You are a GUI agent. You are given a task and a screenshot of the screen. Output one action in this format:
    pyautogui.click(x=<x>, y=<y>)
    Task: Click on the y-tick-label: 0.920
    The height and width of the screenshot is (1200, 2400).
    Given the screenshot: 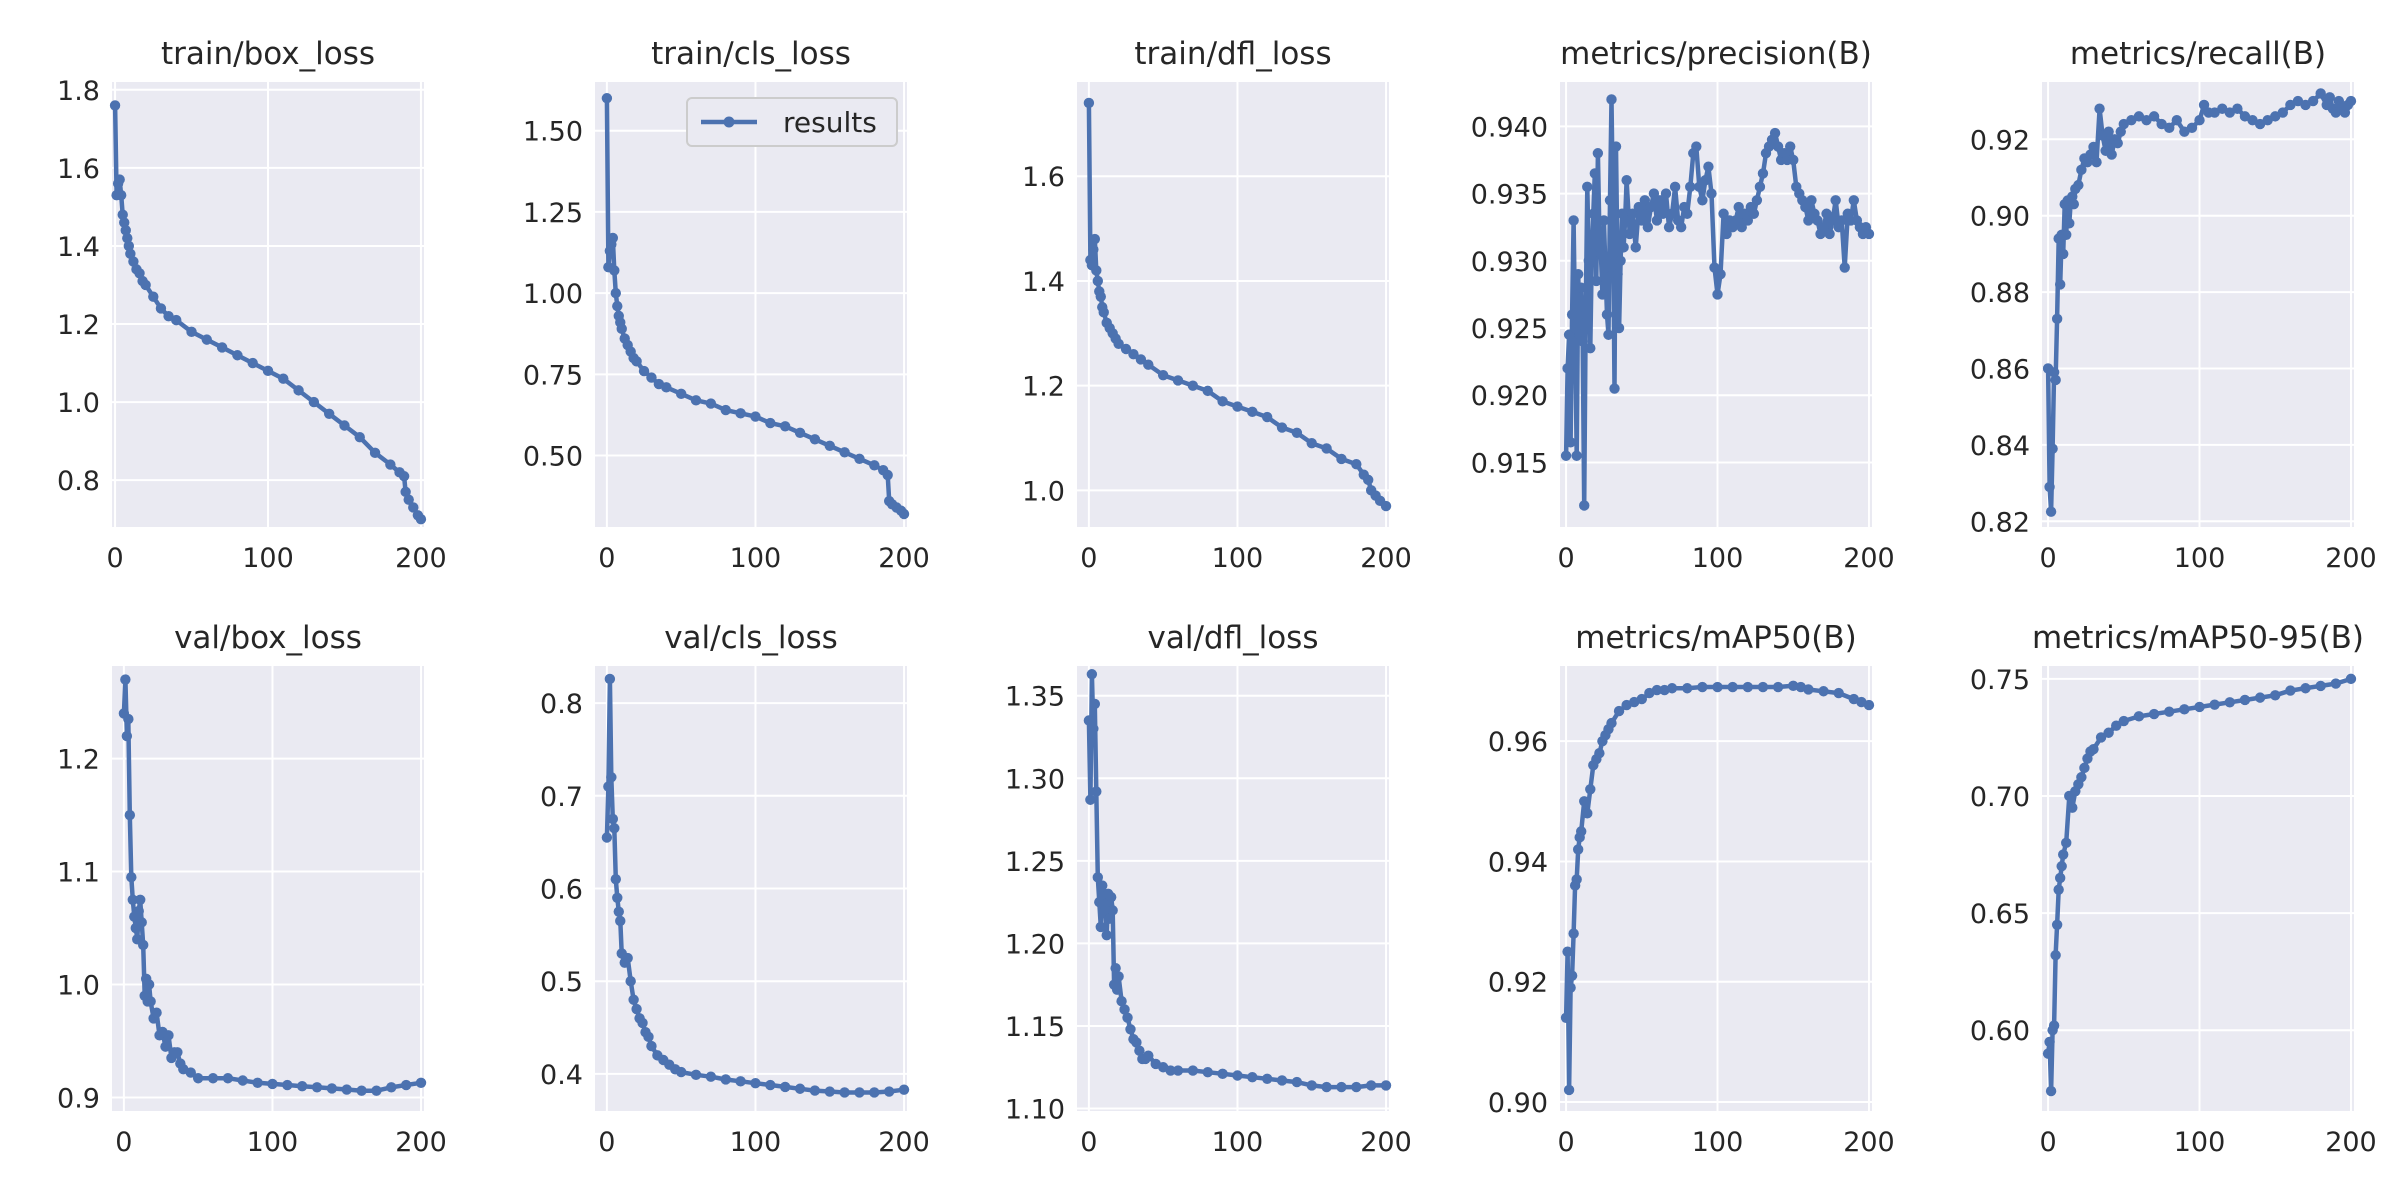 What is the action you would take?
    pyautogui.click(x=1509, y=396)
    